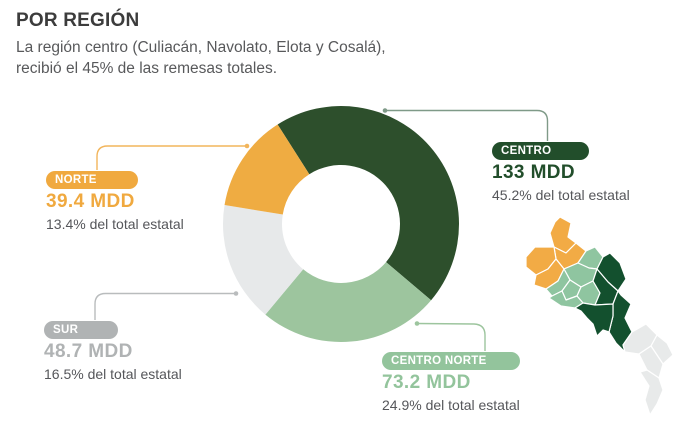 This screenshot has width=690, height=427. What do you see at coordinates (465, 124) in the screenshot?
I see `leader-line-centro` at bounding box center [465, 124].